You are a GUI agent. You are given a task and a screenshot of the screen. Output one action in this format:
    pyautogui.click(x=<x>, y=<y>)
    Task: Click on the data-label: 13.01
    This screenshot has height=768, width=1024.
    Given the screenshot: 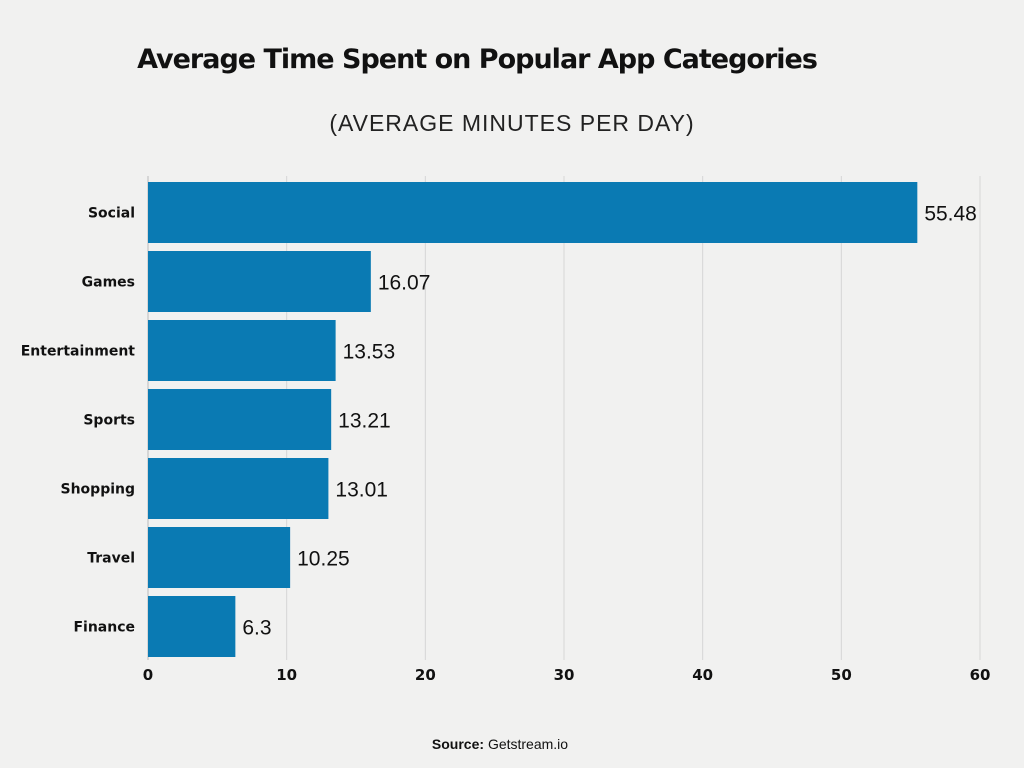 What is the action you would take?
    pyautogui.click(x=361, y=490)
    